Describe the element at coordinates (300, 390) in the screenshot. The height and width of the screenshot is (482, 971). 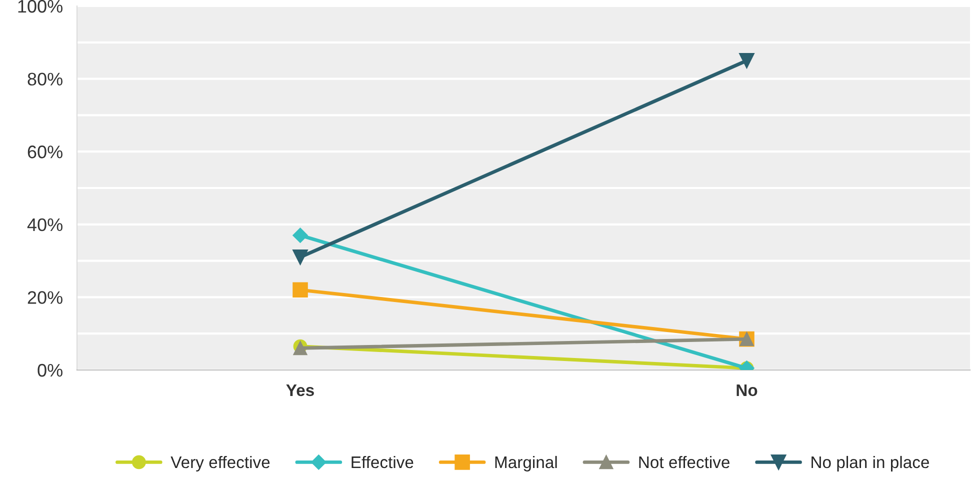
I see `x-tick-label: Yes` at that location.